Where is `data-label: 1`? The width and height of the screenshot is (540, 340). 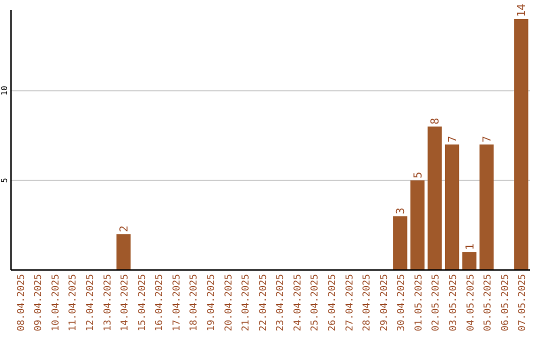 data-label: 1 is located at coordinates (469, 246).